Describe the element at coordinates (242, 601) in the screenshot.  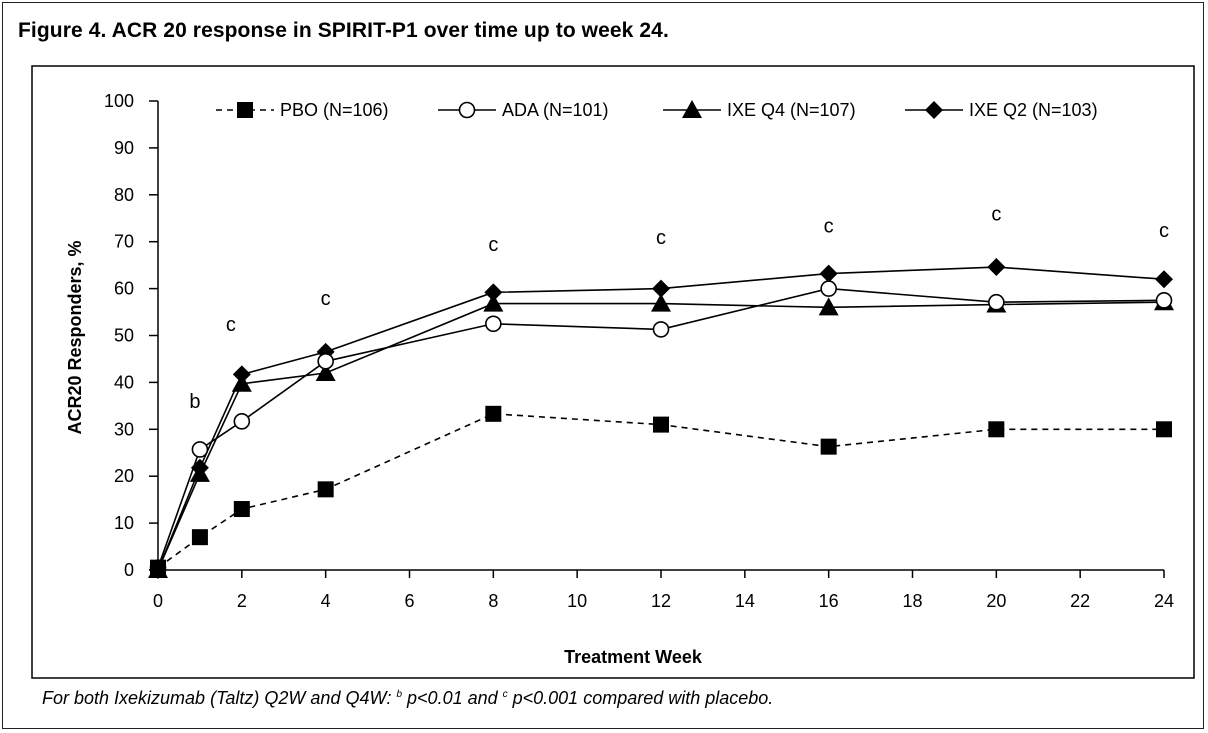
I see `x-tick-label: 2` at that location.